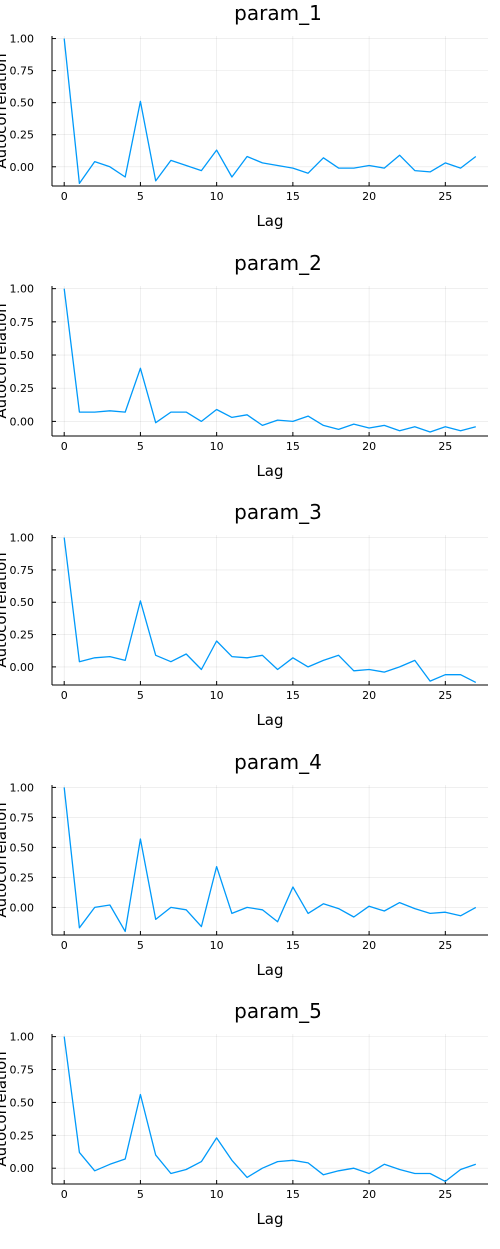  I want to click on chart-title-4: param_4, so click(278, 762).